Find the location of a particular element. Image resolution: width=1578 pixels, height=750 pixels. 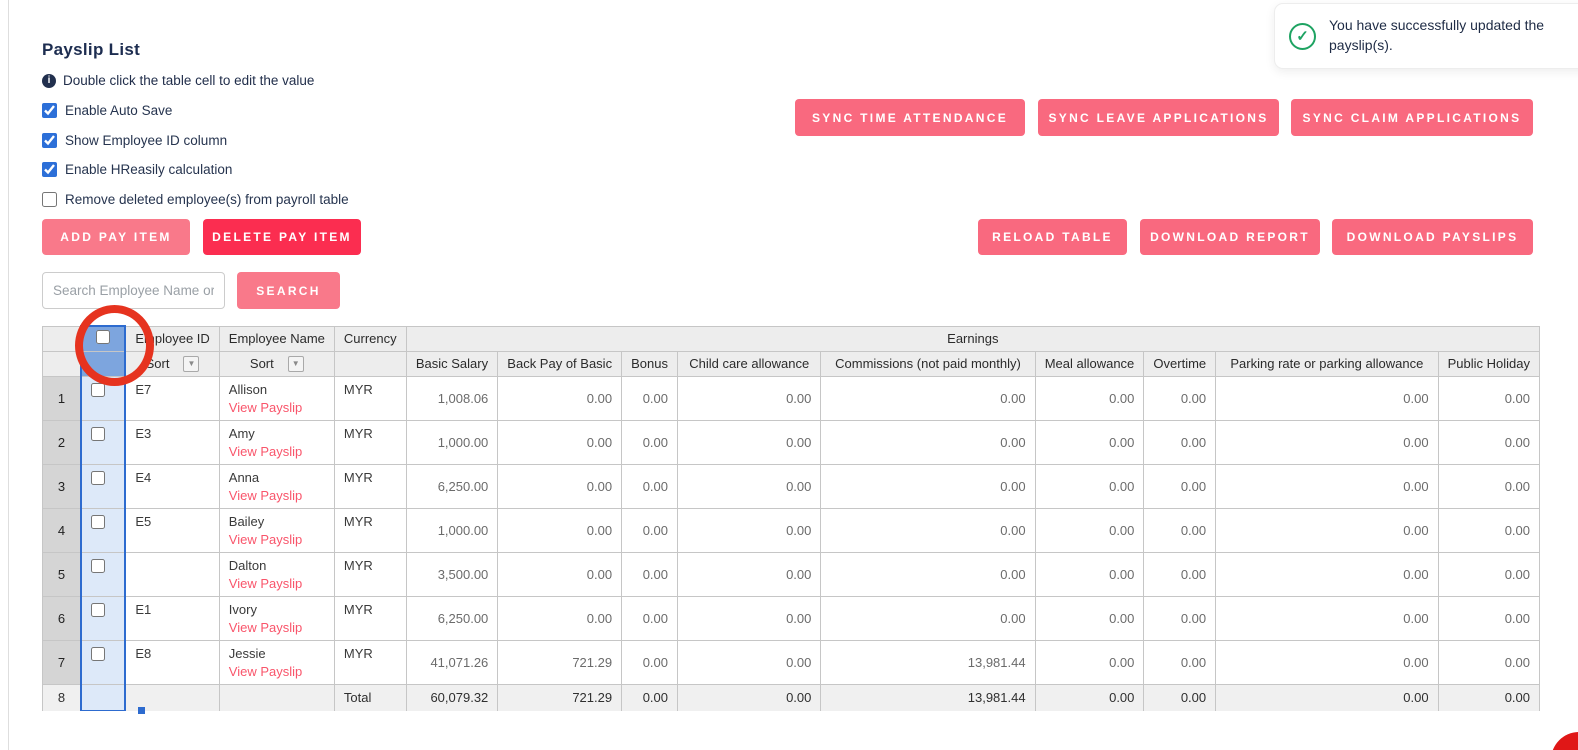

earnings-value-cell: 721.29 is located at coordinates (560, 662).